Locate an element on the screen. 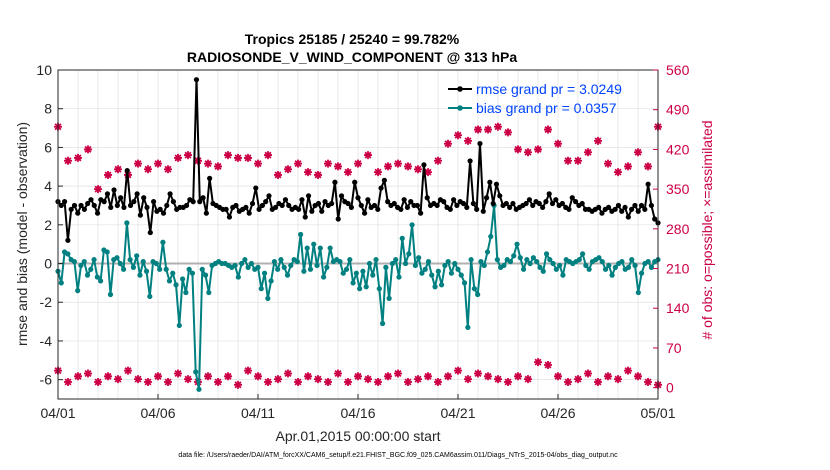 Image resolution: width=830 pixels, height=470 pixels. right-tick-label: 490 is located at coordinates (678, 110).